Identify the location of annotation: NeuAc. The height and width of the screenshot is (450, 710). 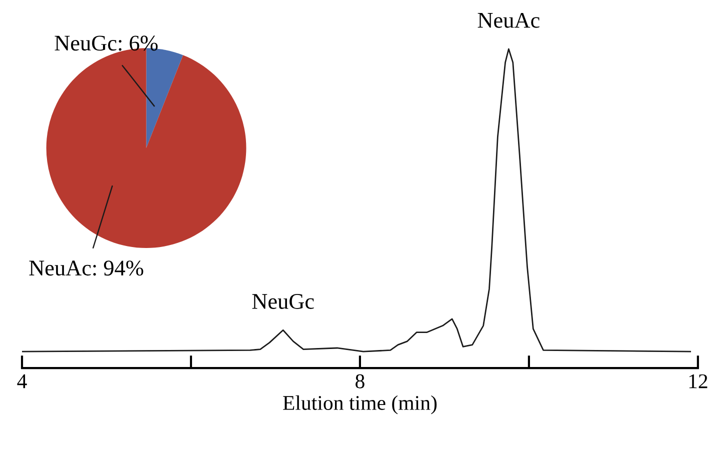
(509, 20).